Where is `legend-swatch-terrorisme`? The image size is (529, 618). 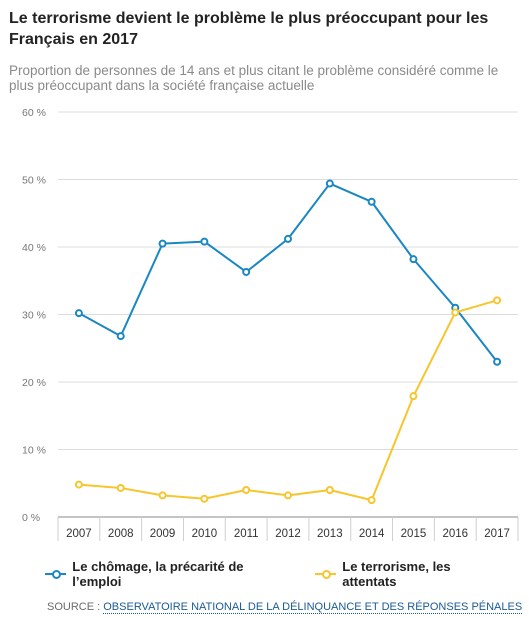 legend-swatch-terrorisme is located at coordinates (325, 574).